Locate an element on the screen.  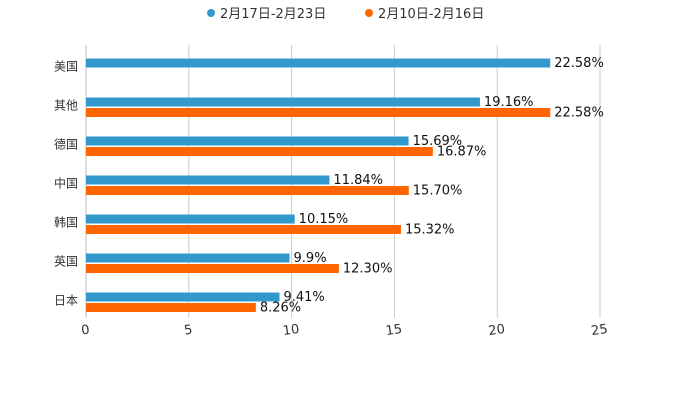
x-tick-label-20: 20 is located at coordinates (496, 330).